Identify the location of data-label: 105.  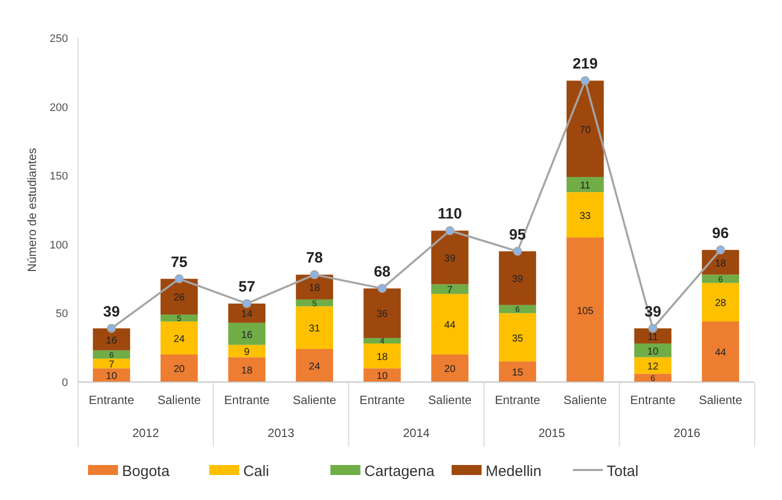
(585, 311).